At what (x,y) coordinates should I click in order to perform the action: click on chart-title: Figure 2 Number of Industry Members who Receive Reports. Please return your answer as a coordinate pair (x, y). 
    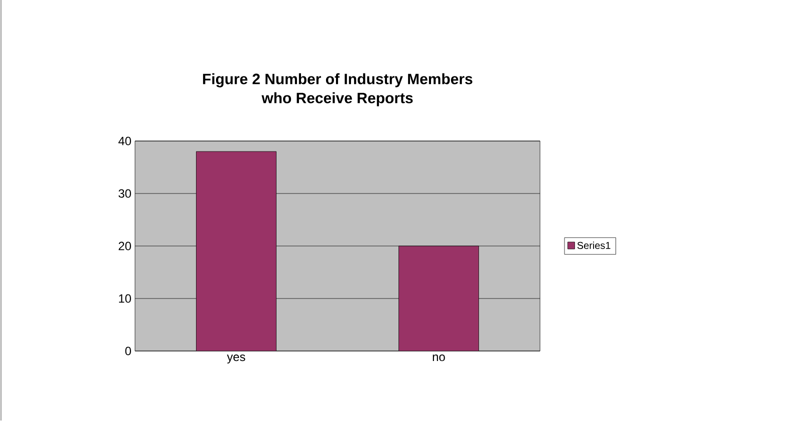
    Looking at the image, I should click on (337, 89).